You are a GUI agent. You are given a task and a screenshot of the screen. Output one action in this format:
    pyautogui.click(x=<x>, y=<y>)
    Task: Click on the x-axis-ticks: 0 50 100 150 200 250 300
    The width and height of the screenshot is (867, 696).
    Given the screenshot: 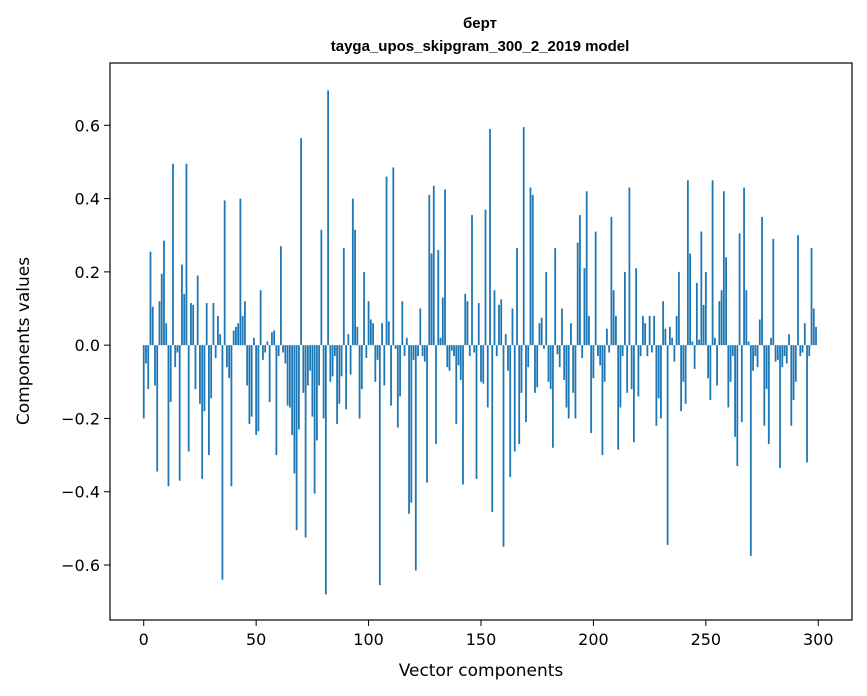 What is the action you would take?
    pyautogui.click(x=486, y=634)
    